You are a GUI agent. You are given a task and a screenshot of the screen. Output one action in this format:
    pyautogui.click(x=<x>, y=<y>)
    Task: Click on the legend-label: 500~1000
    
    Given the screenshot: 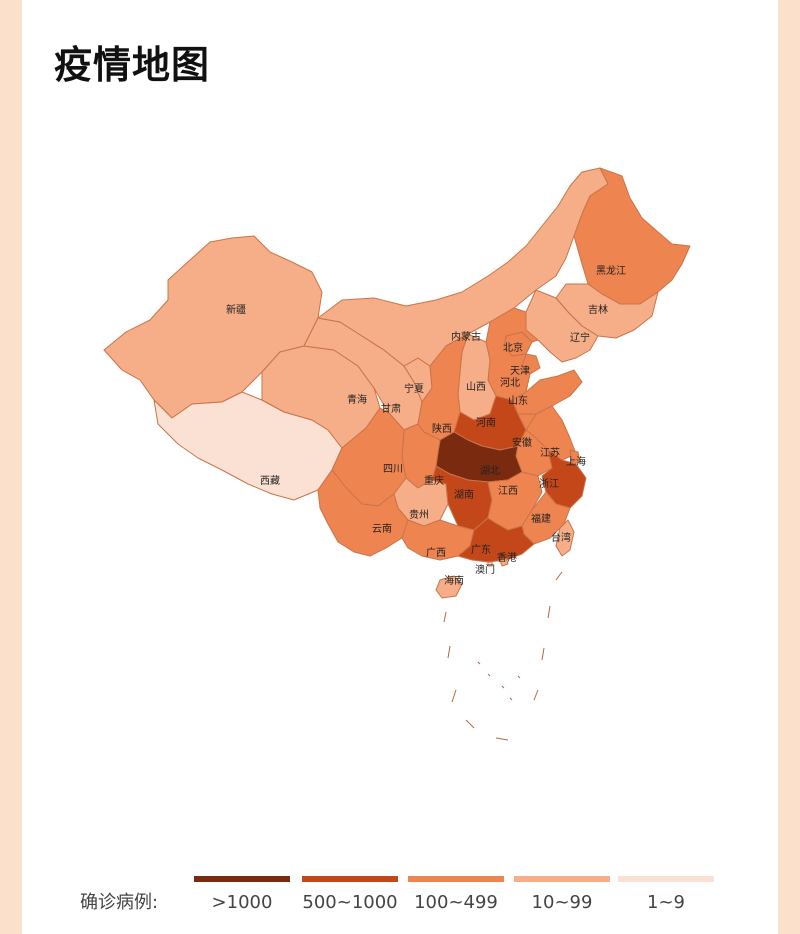 What is the action you would take?
    pyautogui.click(x=350, y=902)
    